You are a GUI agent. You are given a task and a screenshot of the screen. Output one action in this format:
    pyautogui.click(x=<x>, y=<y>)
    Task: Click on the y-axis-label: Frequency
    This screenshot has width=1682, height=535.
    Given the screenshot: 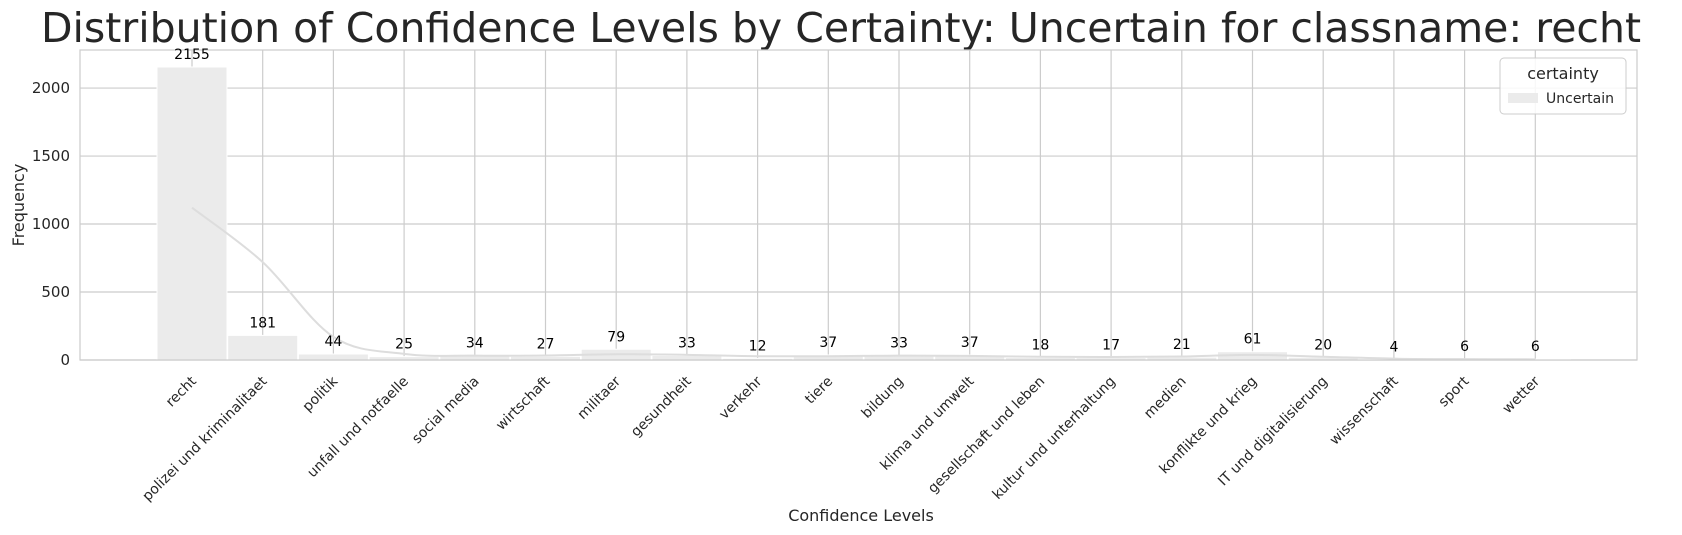 What is the action you would take?
    pyautogui.click(x=18, y=205)
    